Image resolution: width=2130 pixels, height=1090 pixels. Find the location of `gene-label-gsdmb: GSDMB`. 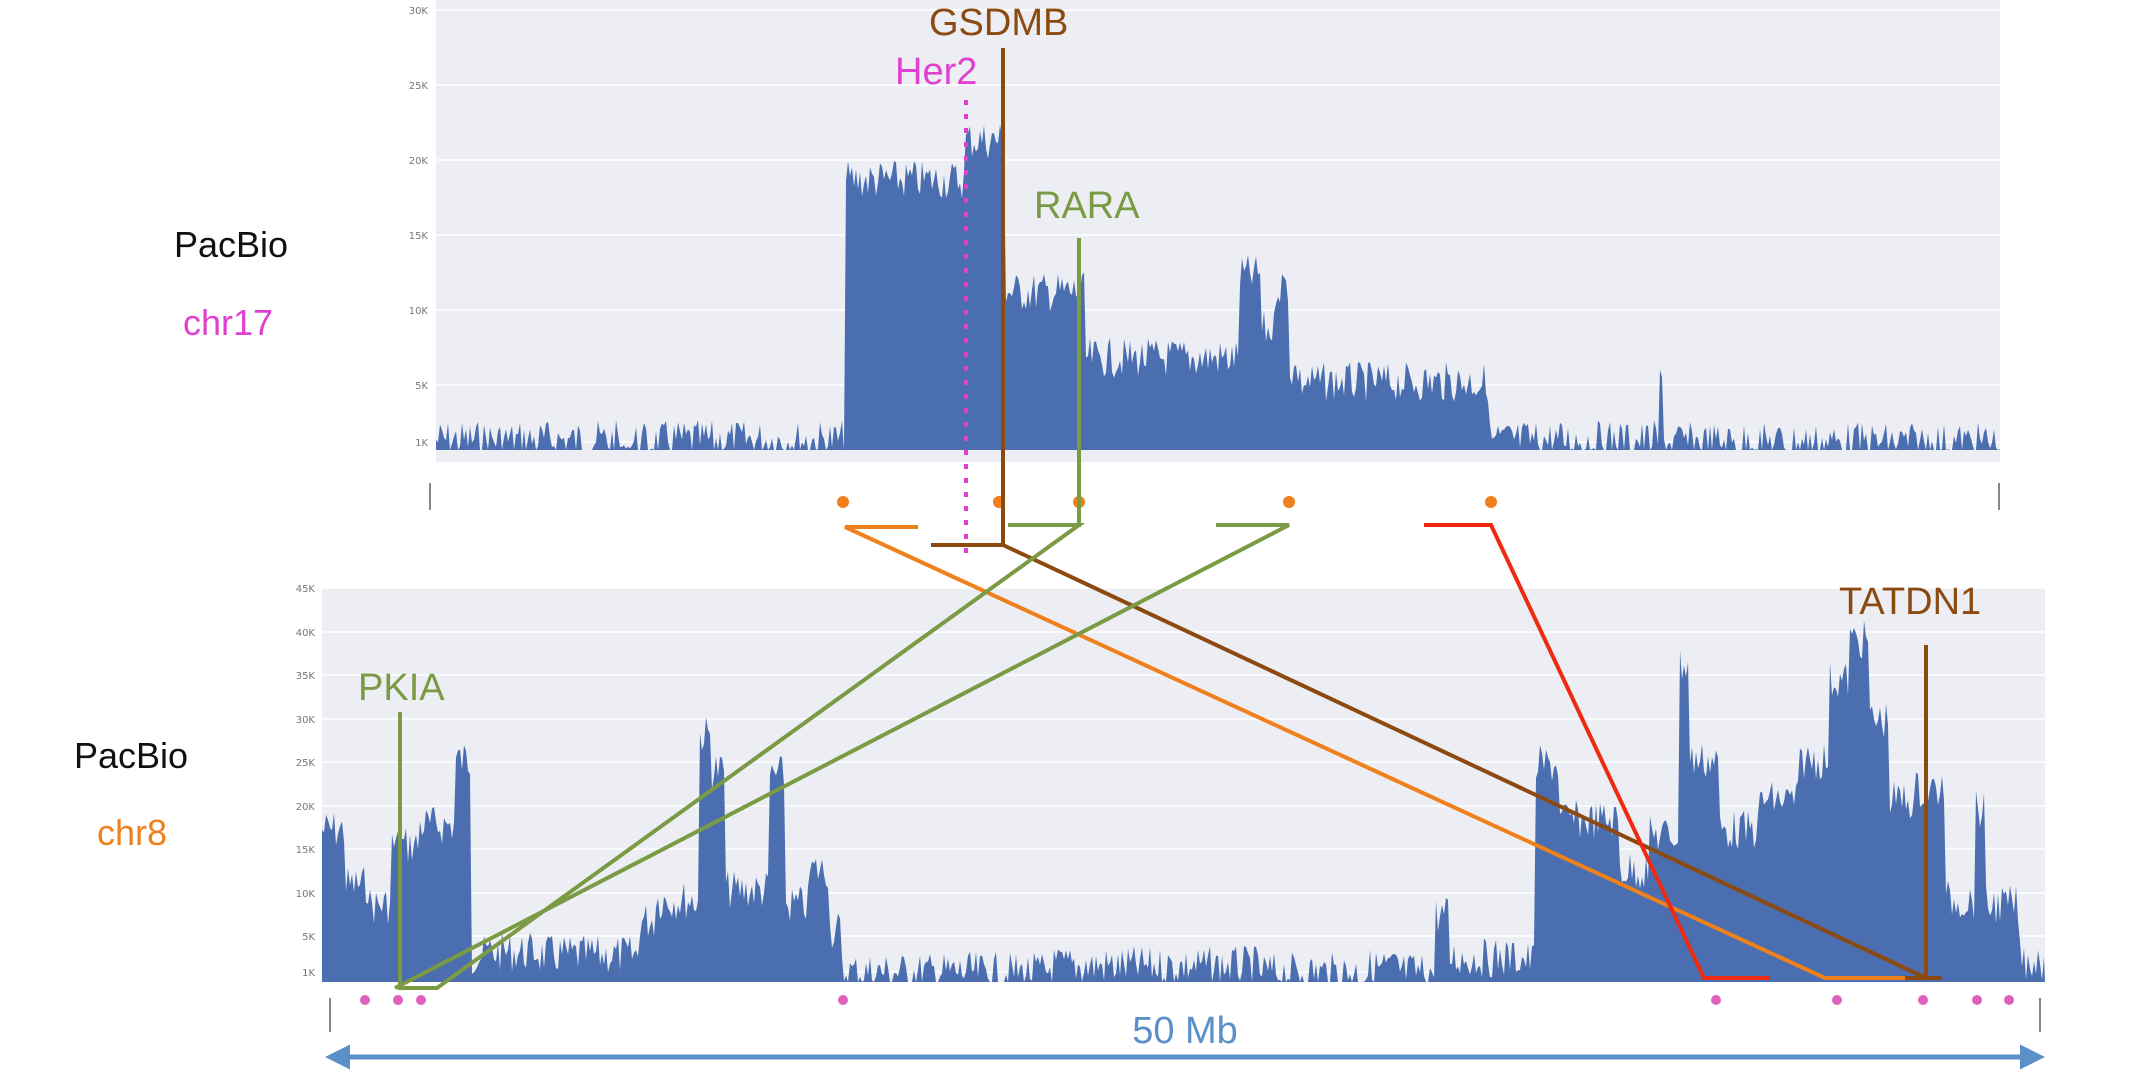

gene-label-gsdmb: GSDMB is located at coordinates (998, 23).